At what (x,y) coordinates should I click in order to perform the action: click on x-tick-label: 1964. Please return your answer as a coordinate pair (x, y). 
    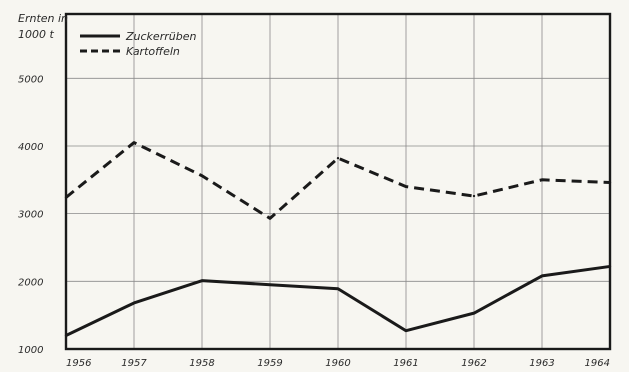
    Looking at the image, I should click on (597, 363).